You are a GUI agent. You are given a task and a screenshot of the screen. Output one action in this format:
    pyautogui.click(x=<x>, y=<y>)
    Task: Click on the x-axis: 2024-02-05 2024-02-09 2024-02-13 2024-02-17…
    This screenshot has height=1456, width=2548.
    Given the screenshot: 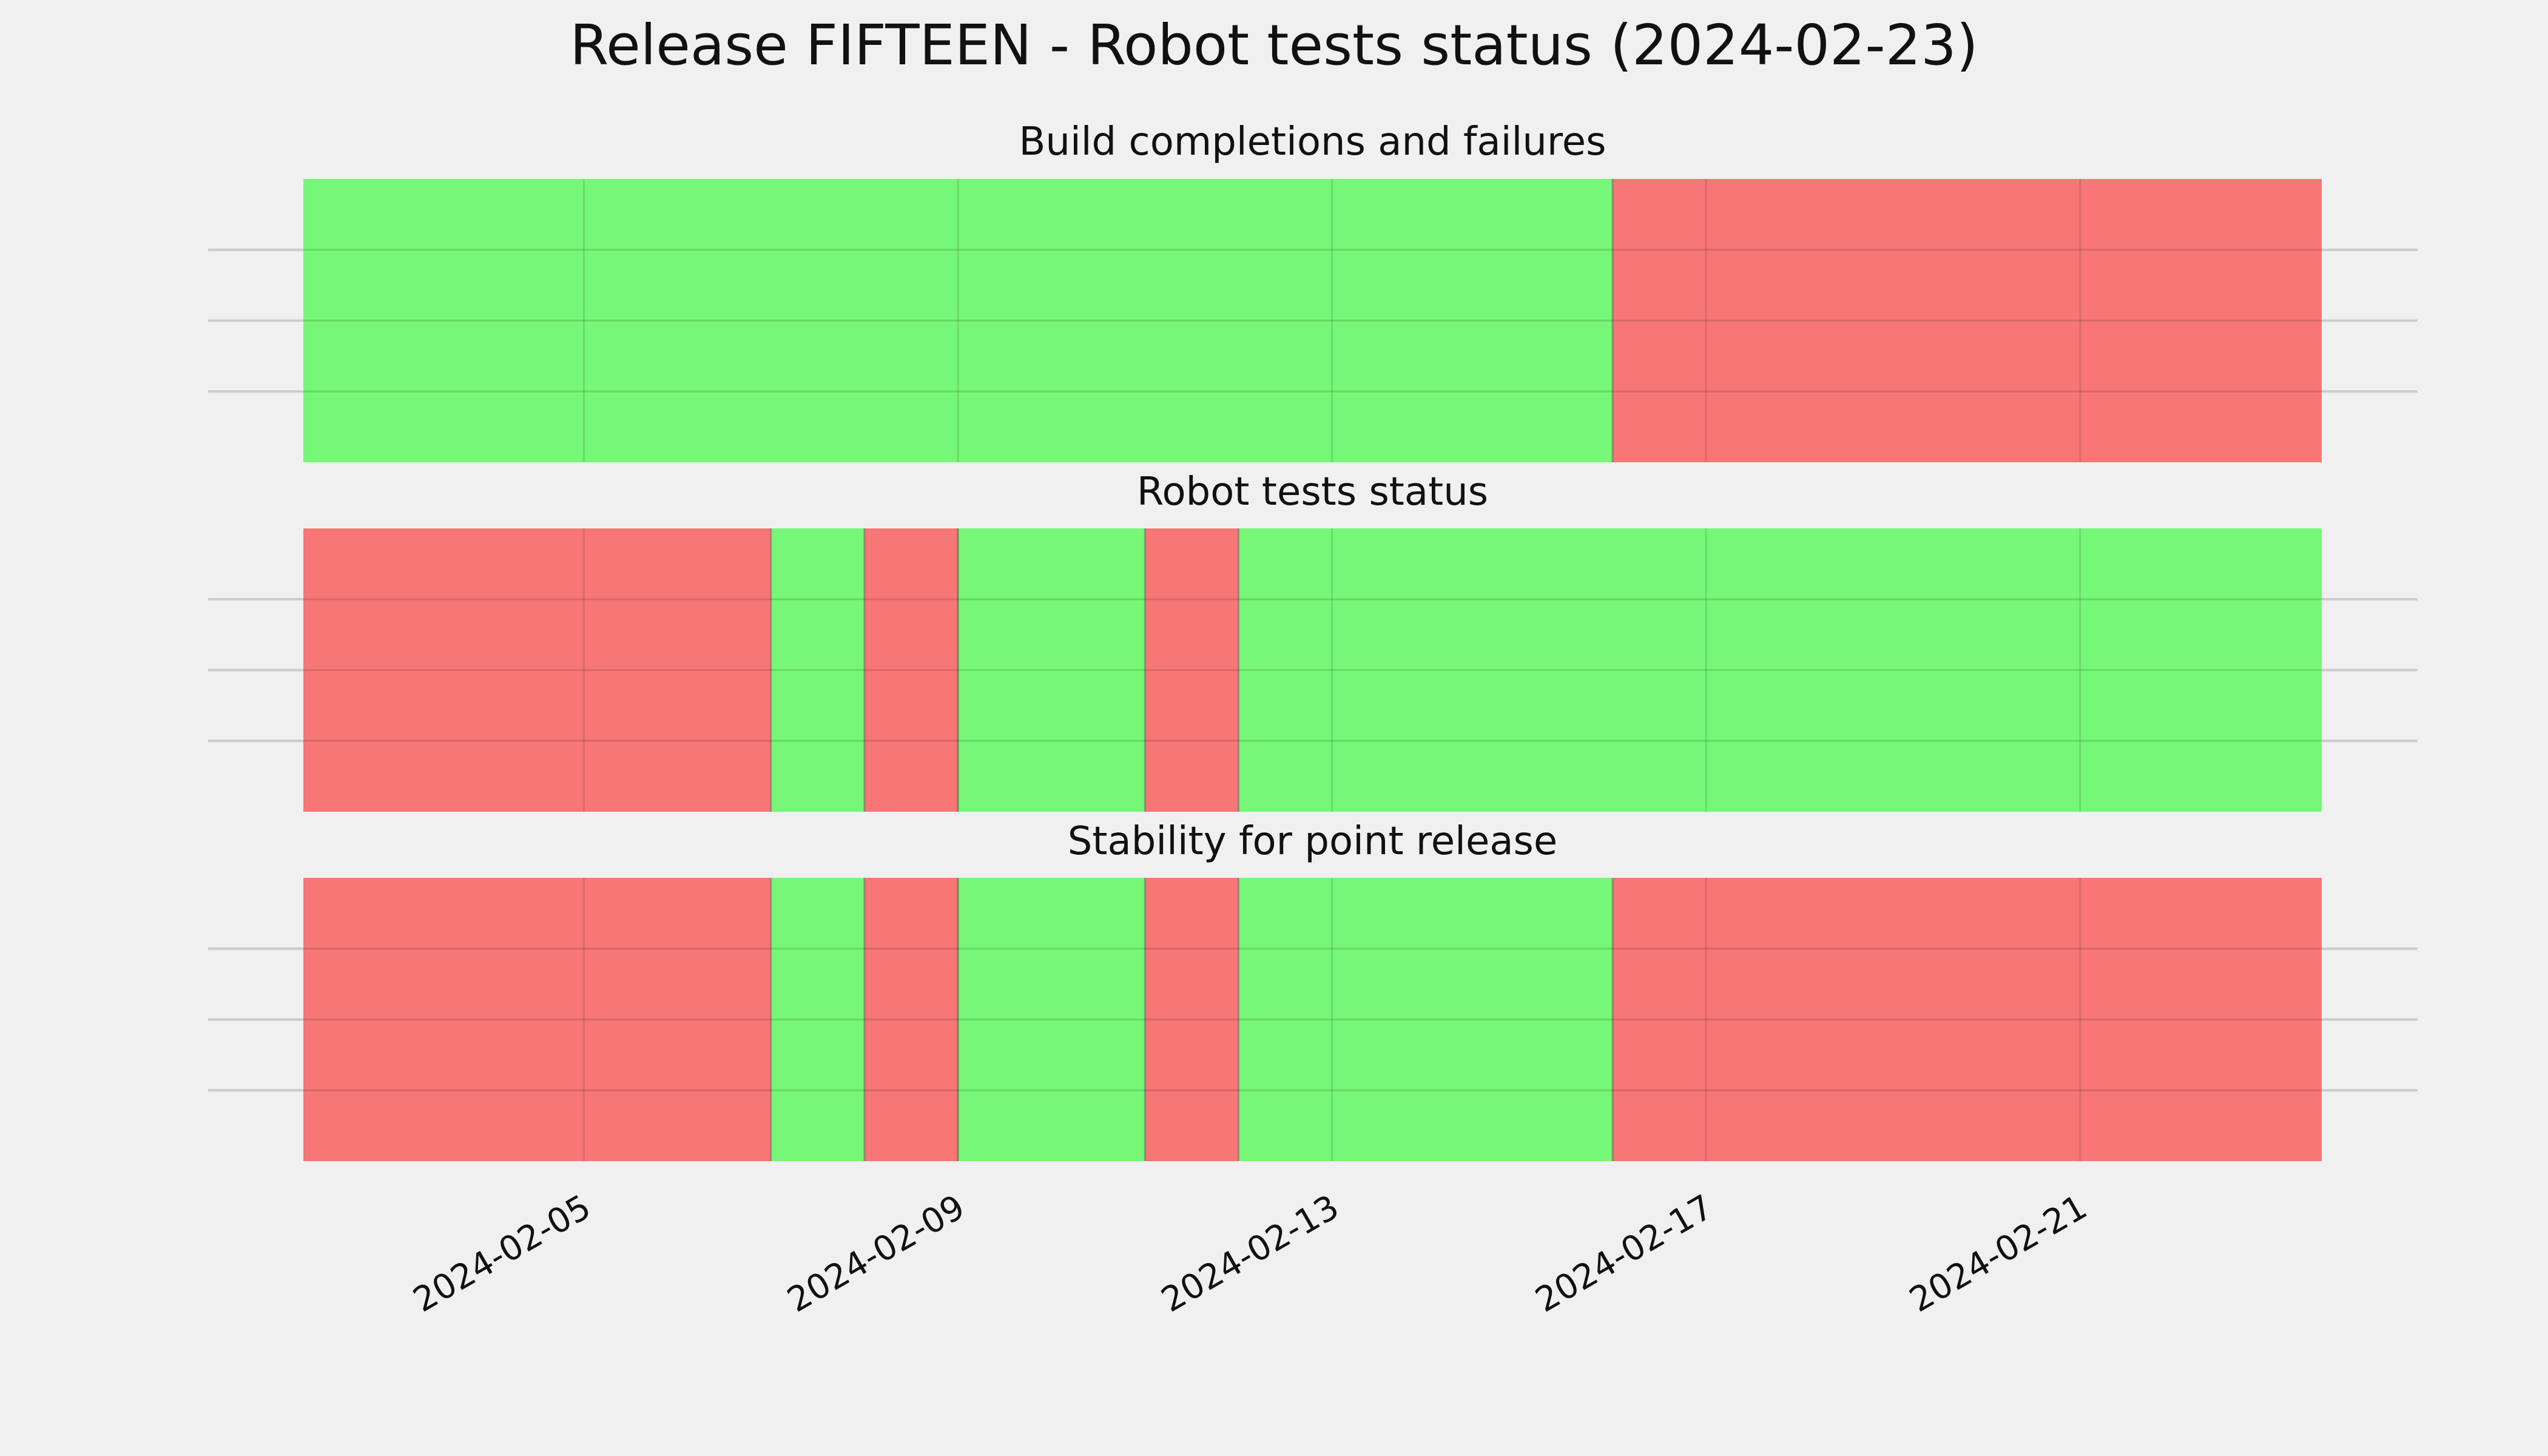 What is the action you would take?
    pyautogui.click(x=1250, y=1253)
    